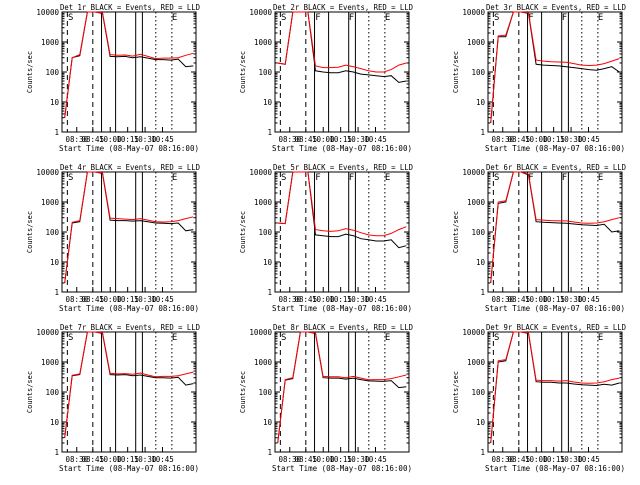  I want to click on panel-title: Det 5r BLACK = Events, RED = LLD, so click(343, 167).